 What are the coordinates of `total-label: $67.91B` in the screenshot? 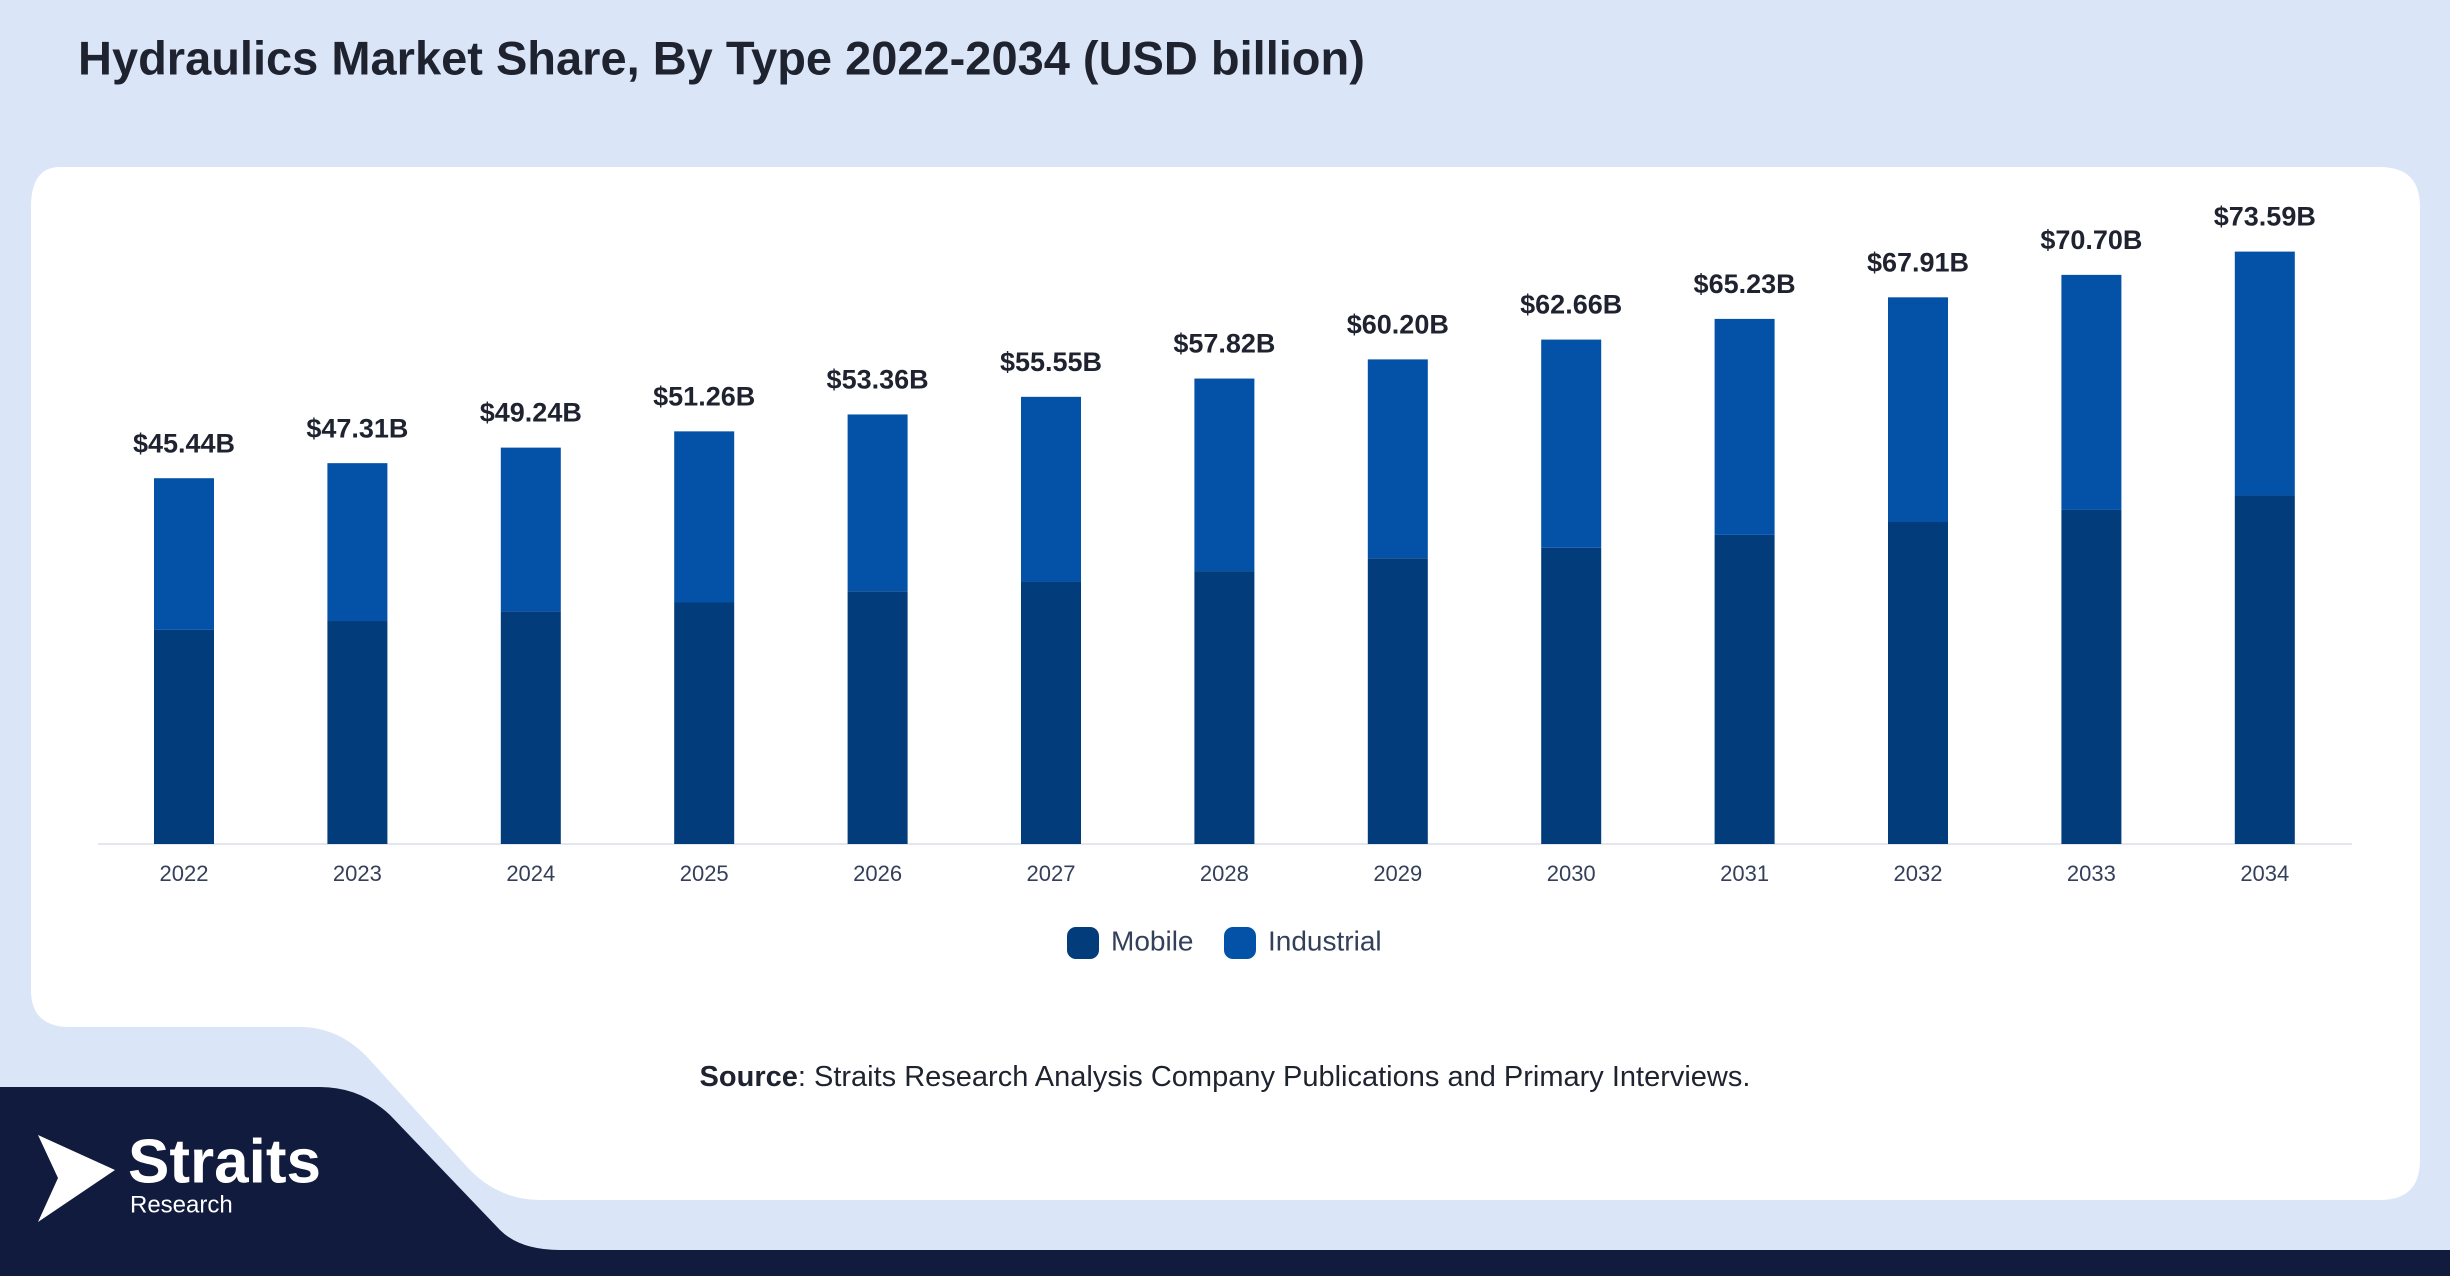 It's located at (1918, 262).